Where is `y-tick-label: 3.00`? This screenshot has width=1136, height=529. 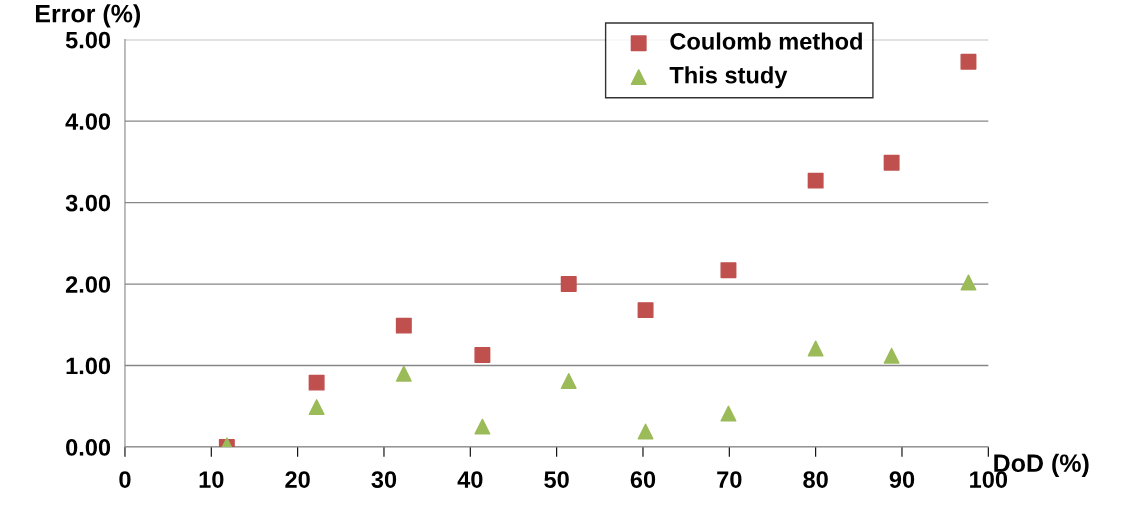 y-tick-label: 3.00 is located at coordinates (88, 203).